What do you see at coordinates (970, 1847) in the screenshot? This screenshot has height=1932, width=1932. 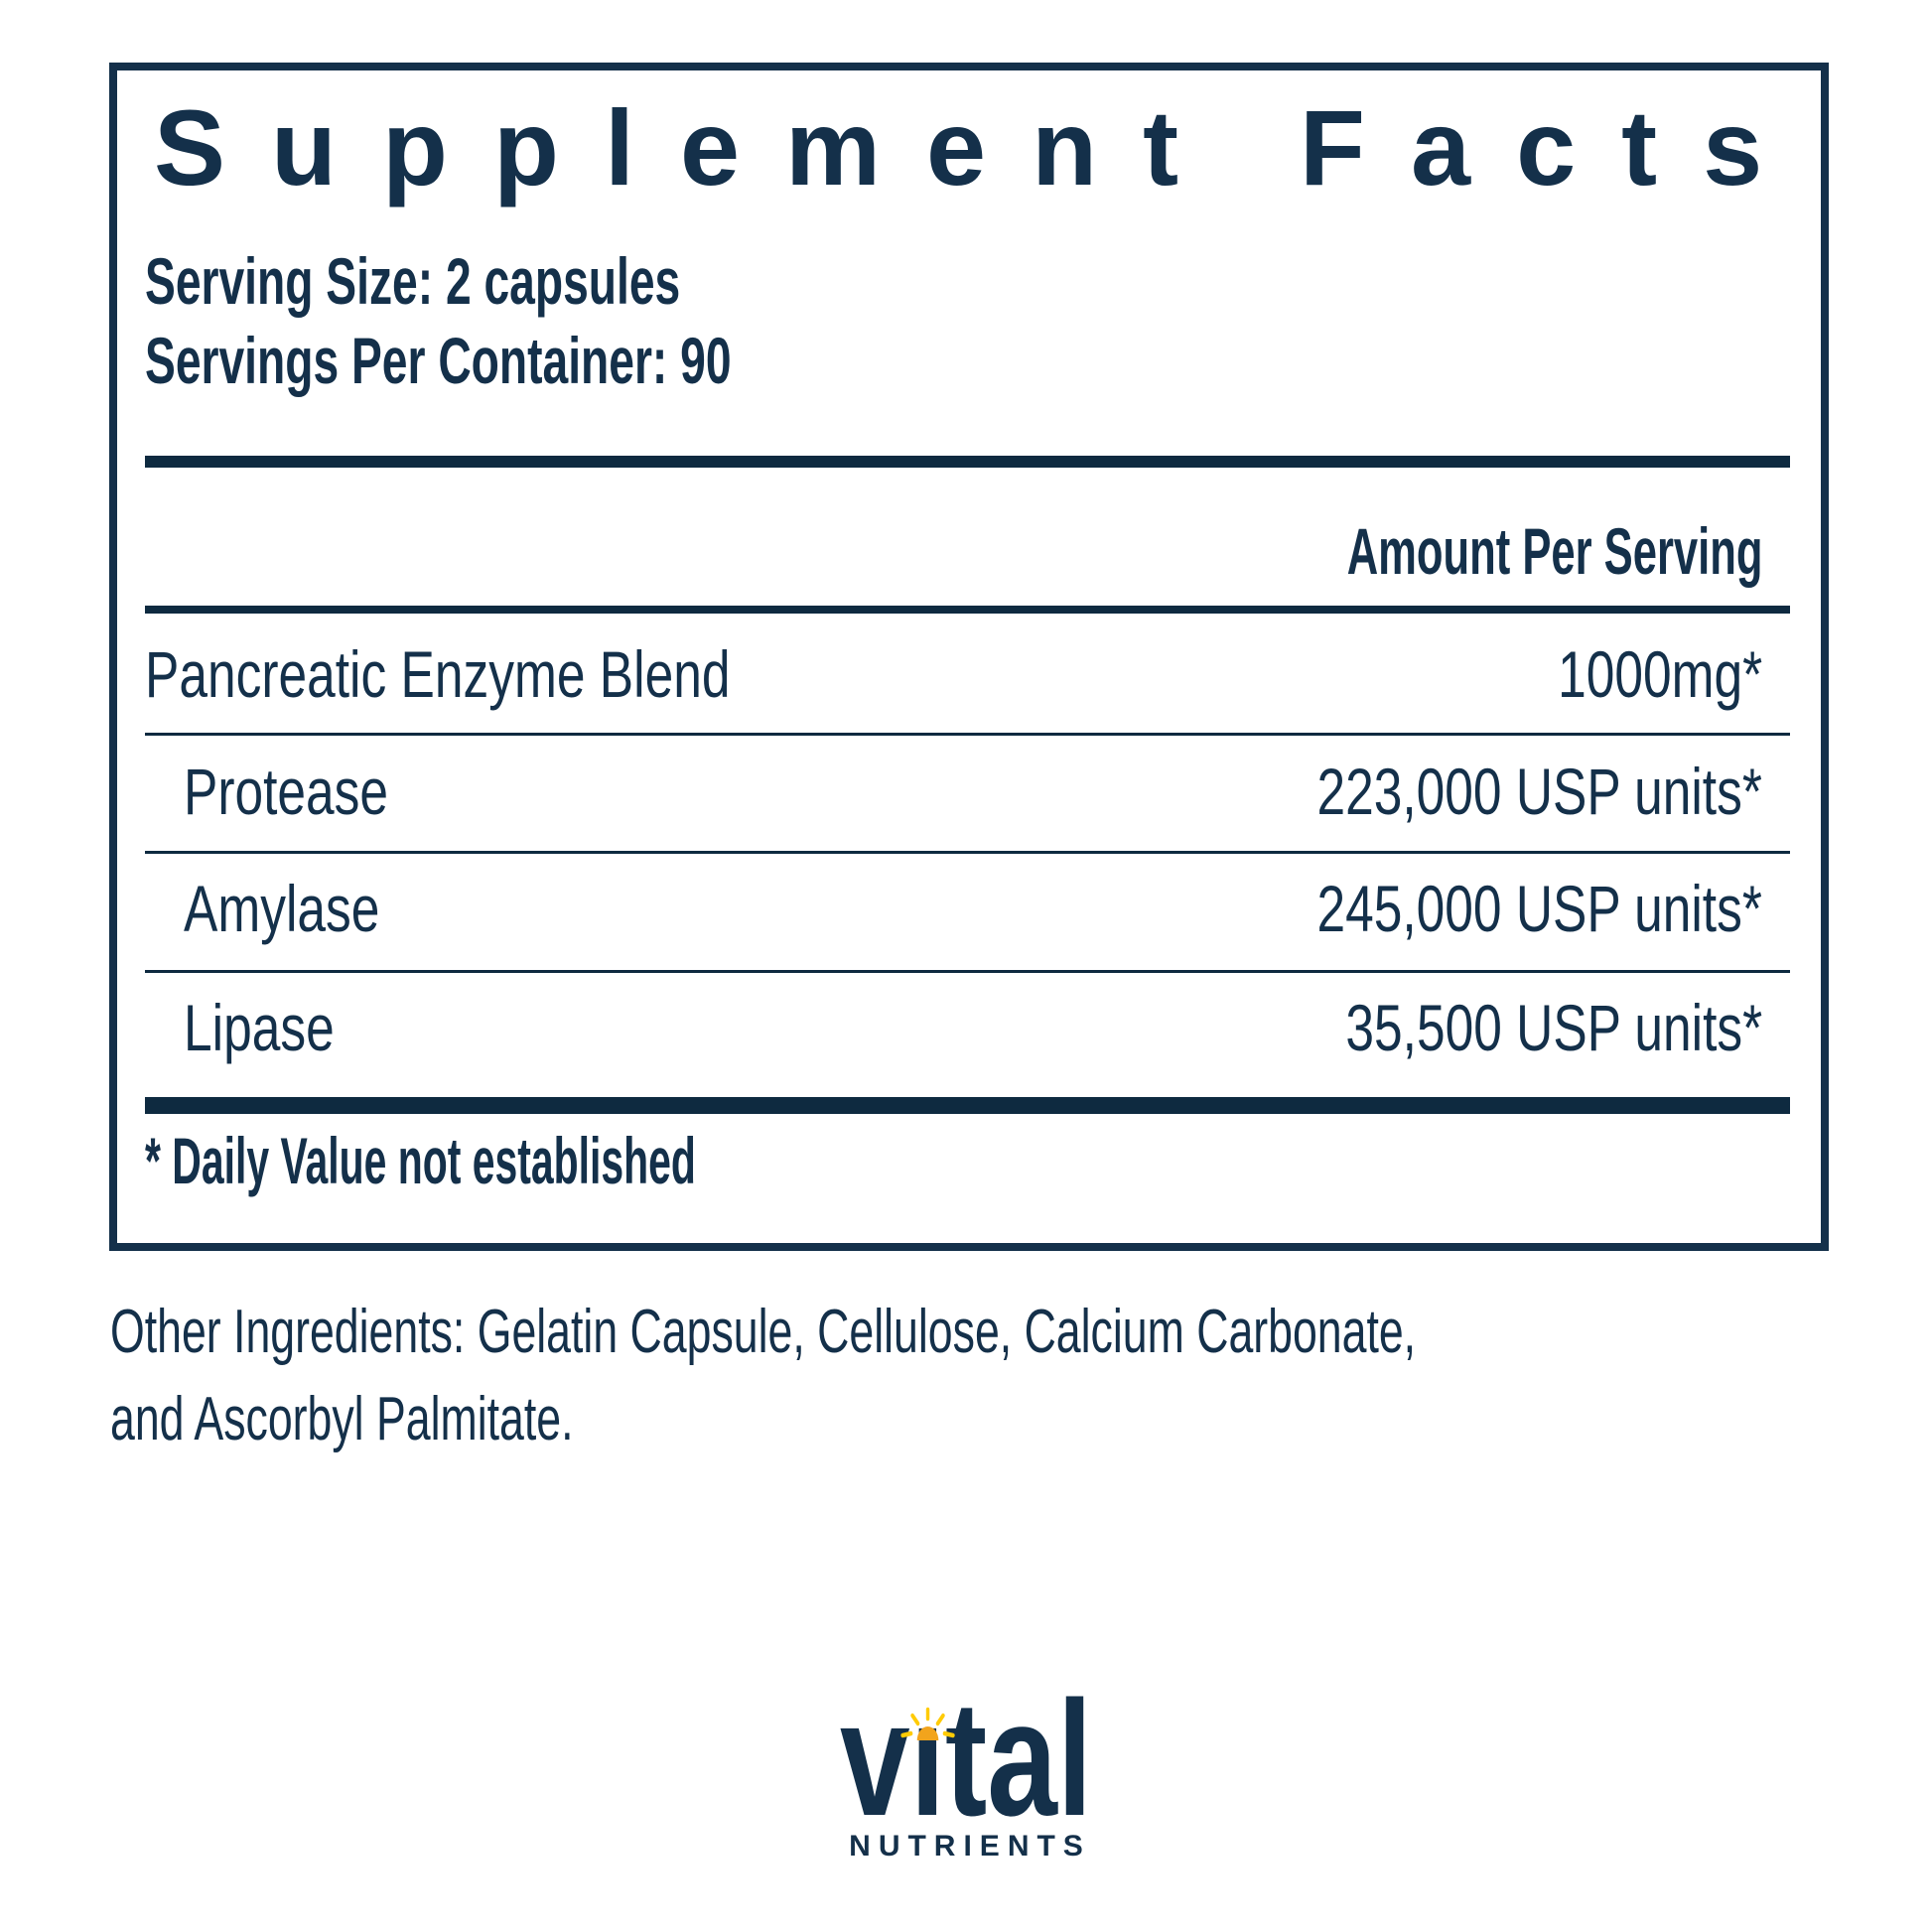 I see `brand-subname: NUTRIENTS` at bounding box center [970, 1847].